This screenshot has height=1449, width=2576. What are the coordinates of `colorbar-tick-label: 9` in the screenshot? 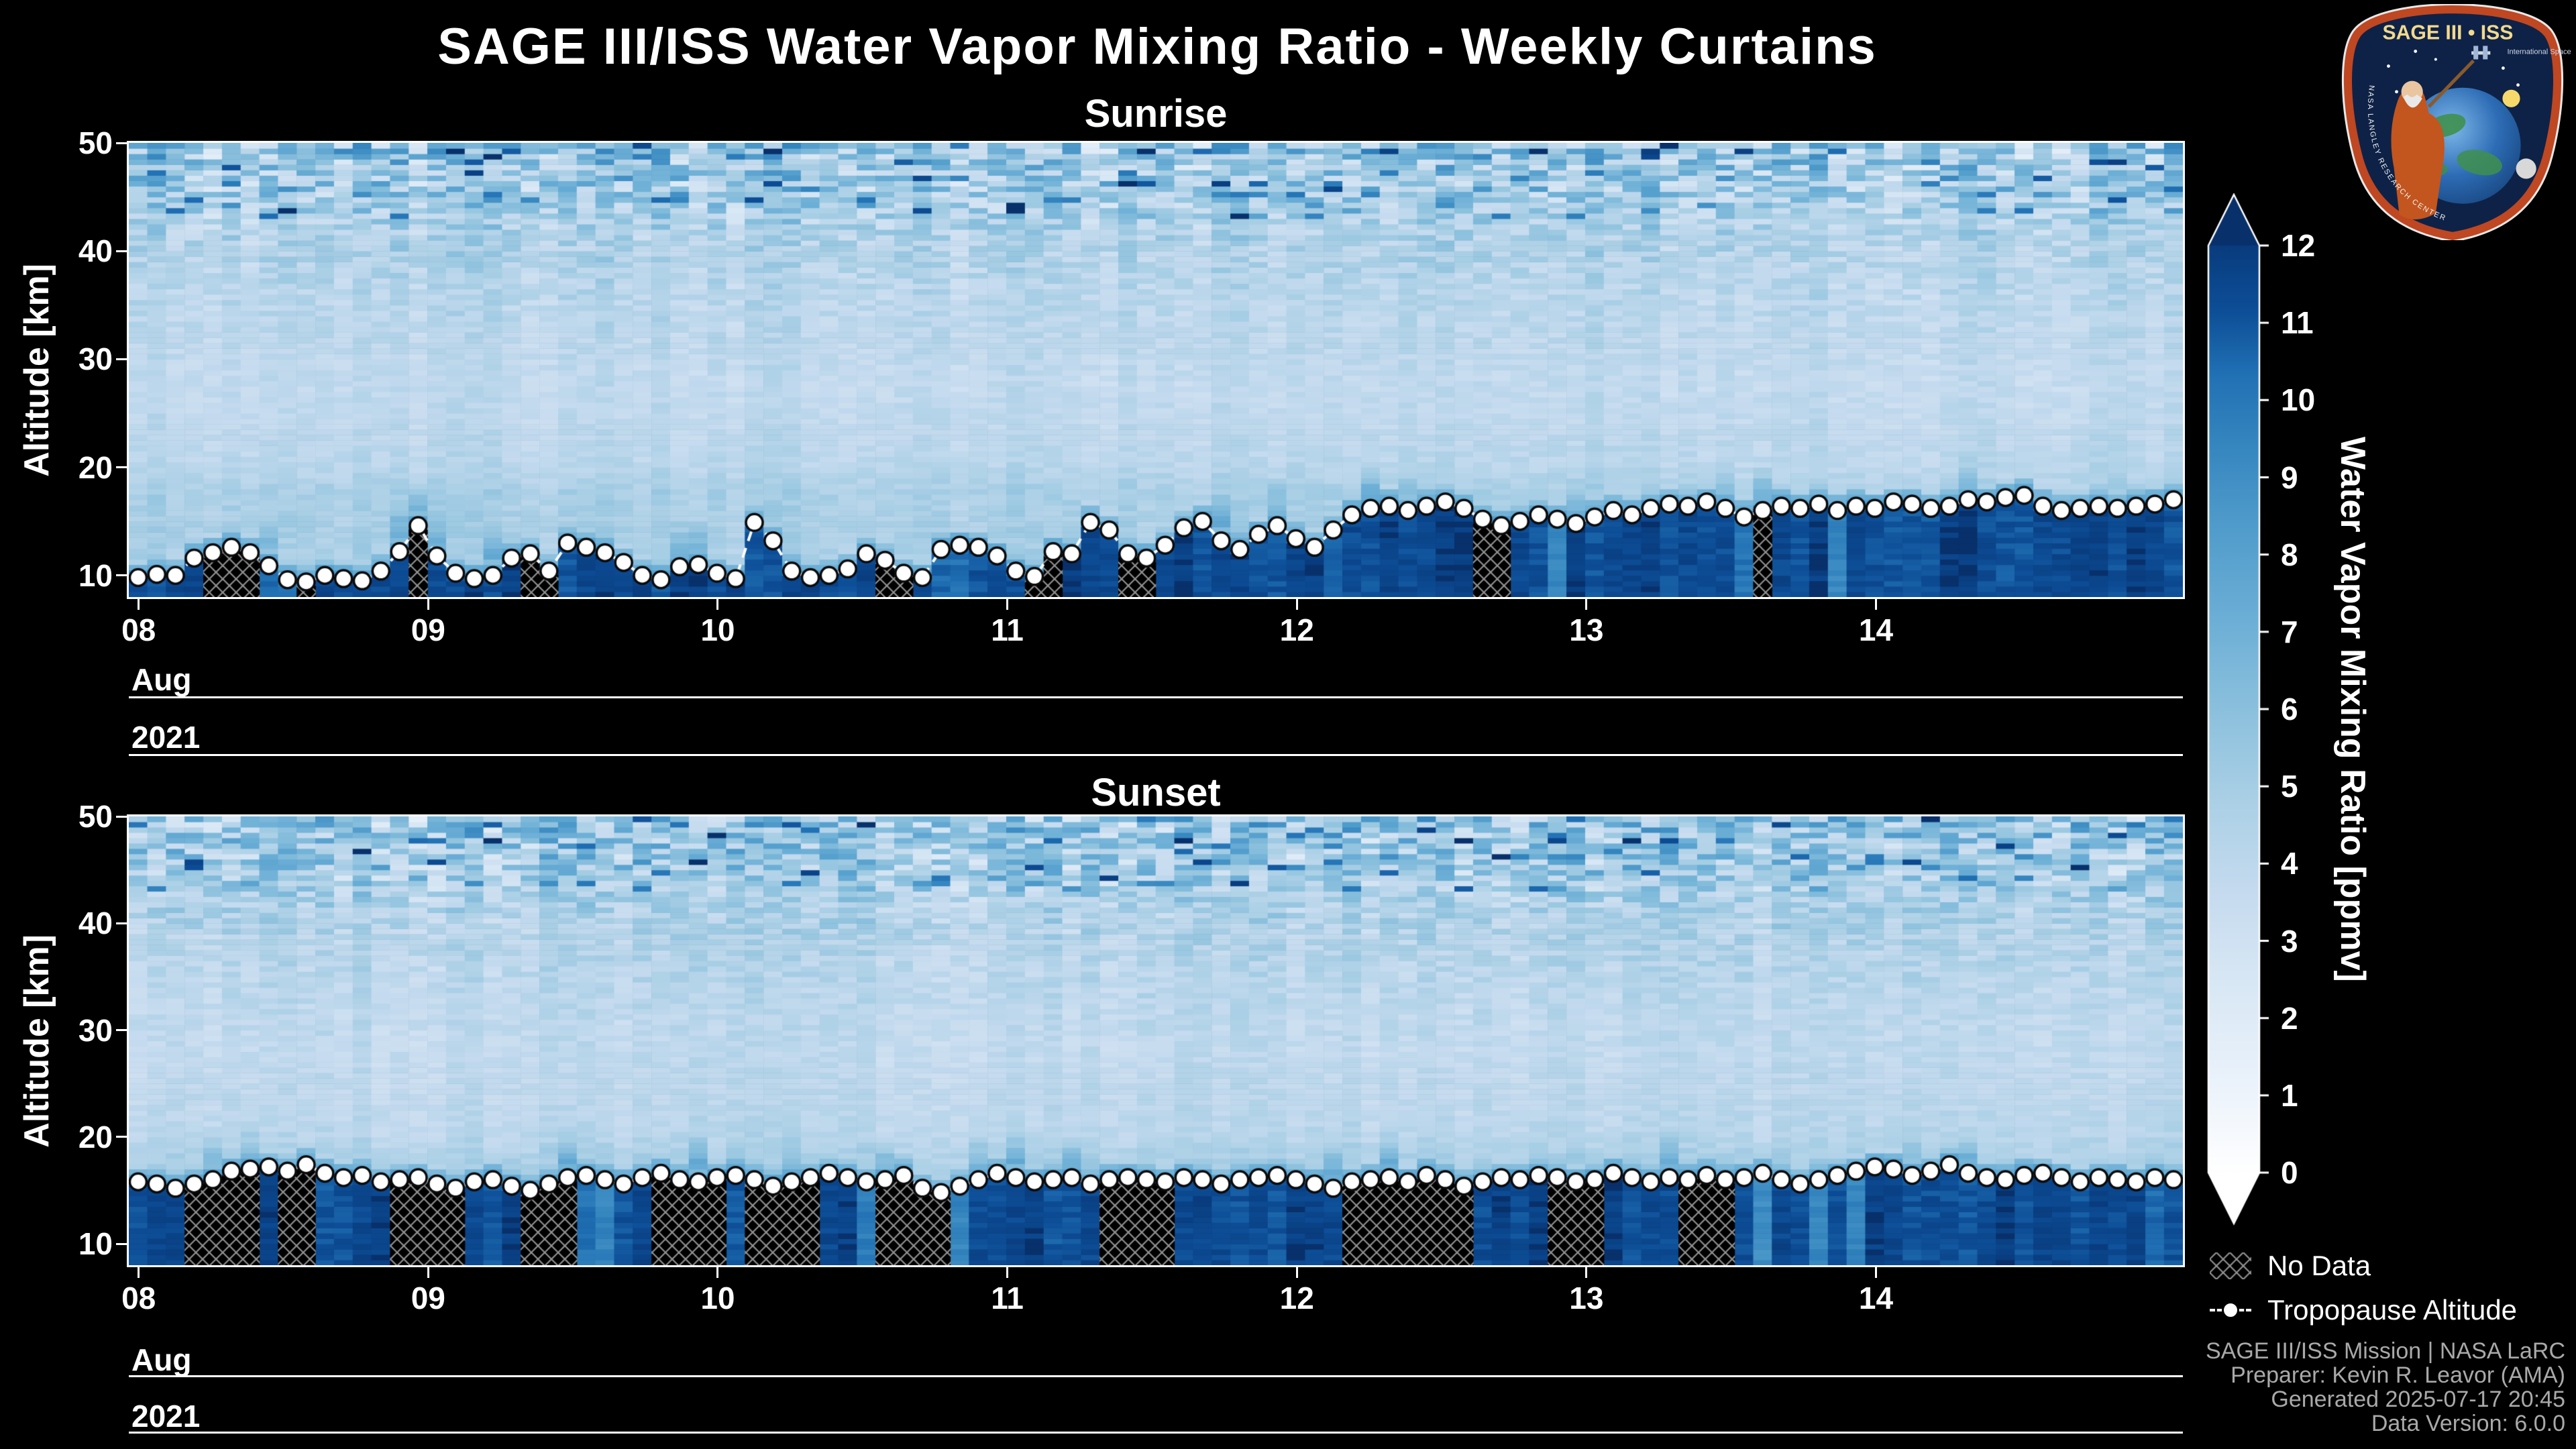 It's located at (2289, 477).